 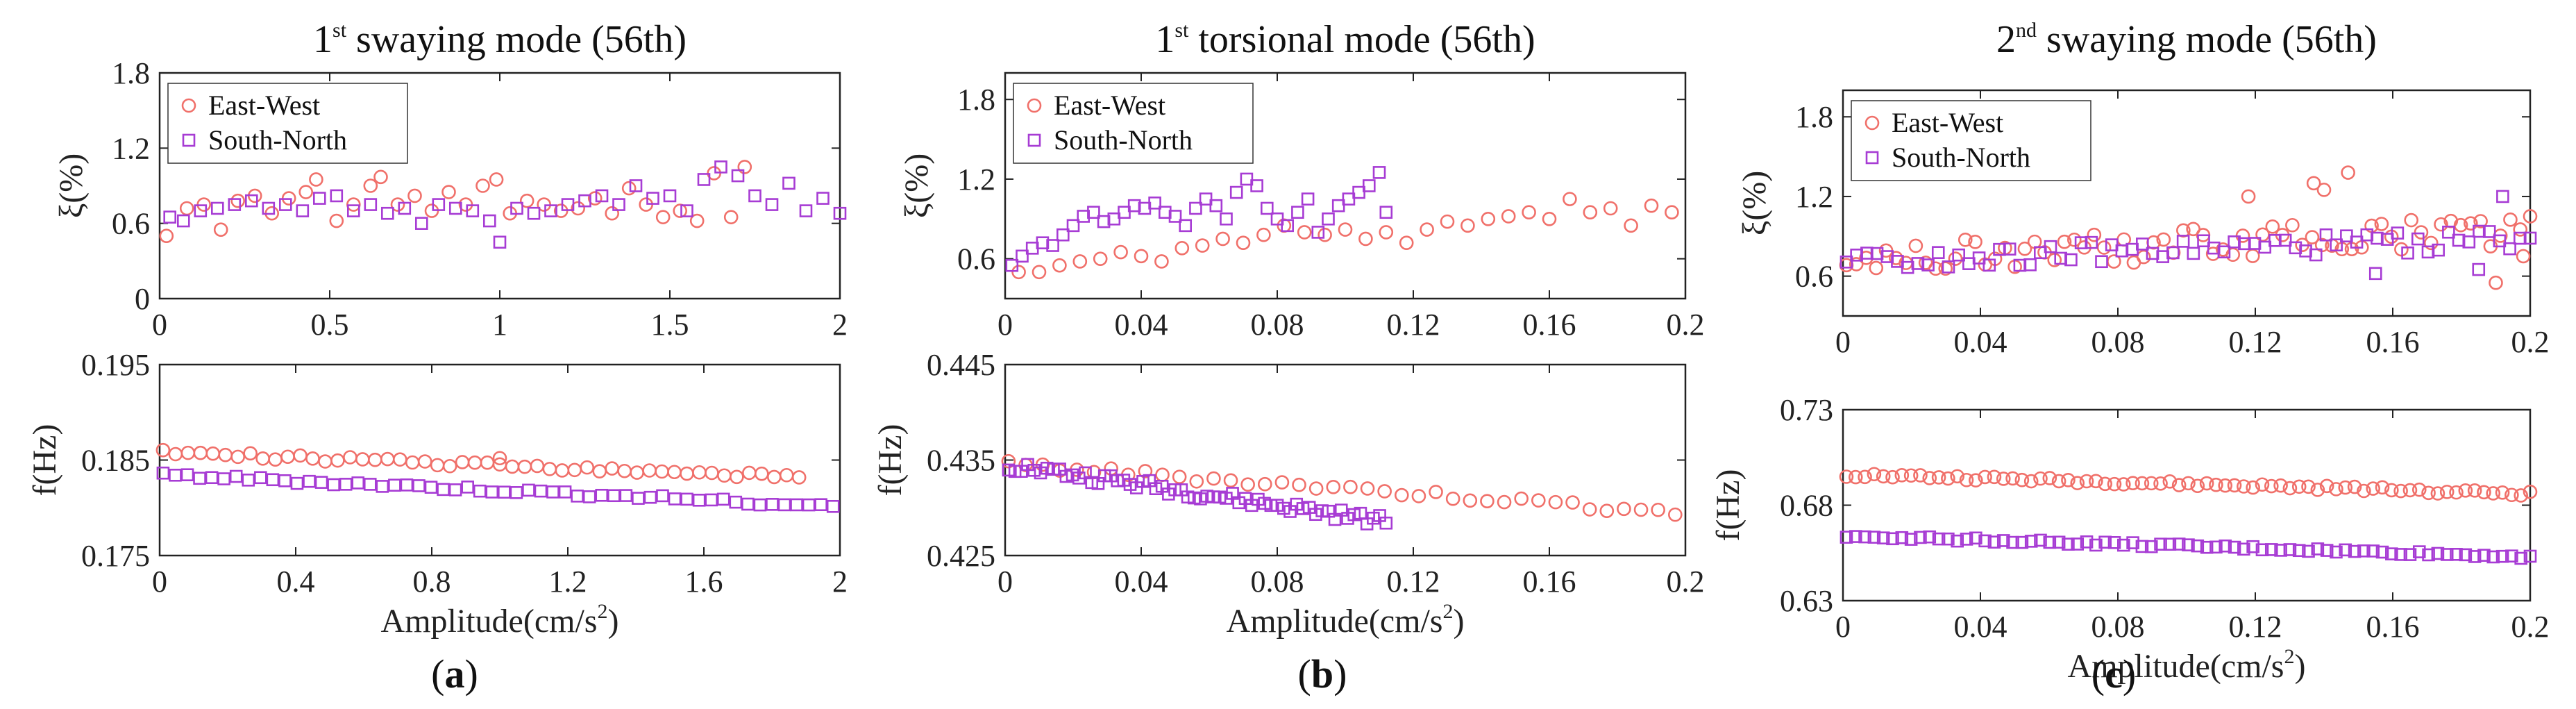 What do you see at coordinates (1005, 325) in the screenshot?
I see `panel-b-damping-xtick-label: 0` at bounding box center [1005, 325].